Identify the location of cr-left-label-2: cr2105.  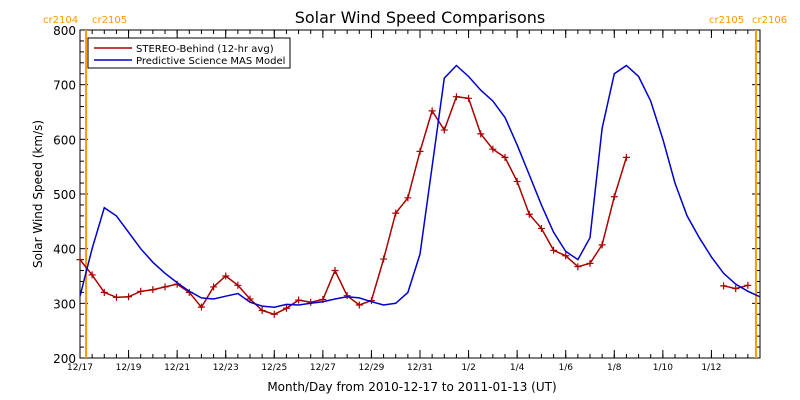
(726, 20).